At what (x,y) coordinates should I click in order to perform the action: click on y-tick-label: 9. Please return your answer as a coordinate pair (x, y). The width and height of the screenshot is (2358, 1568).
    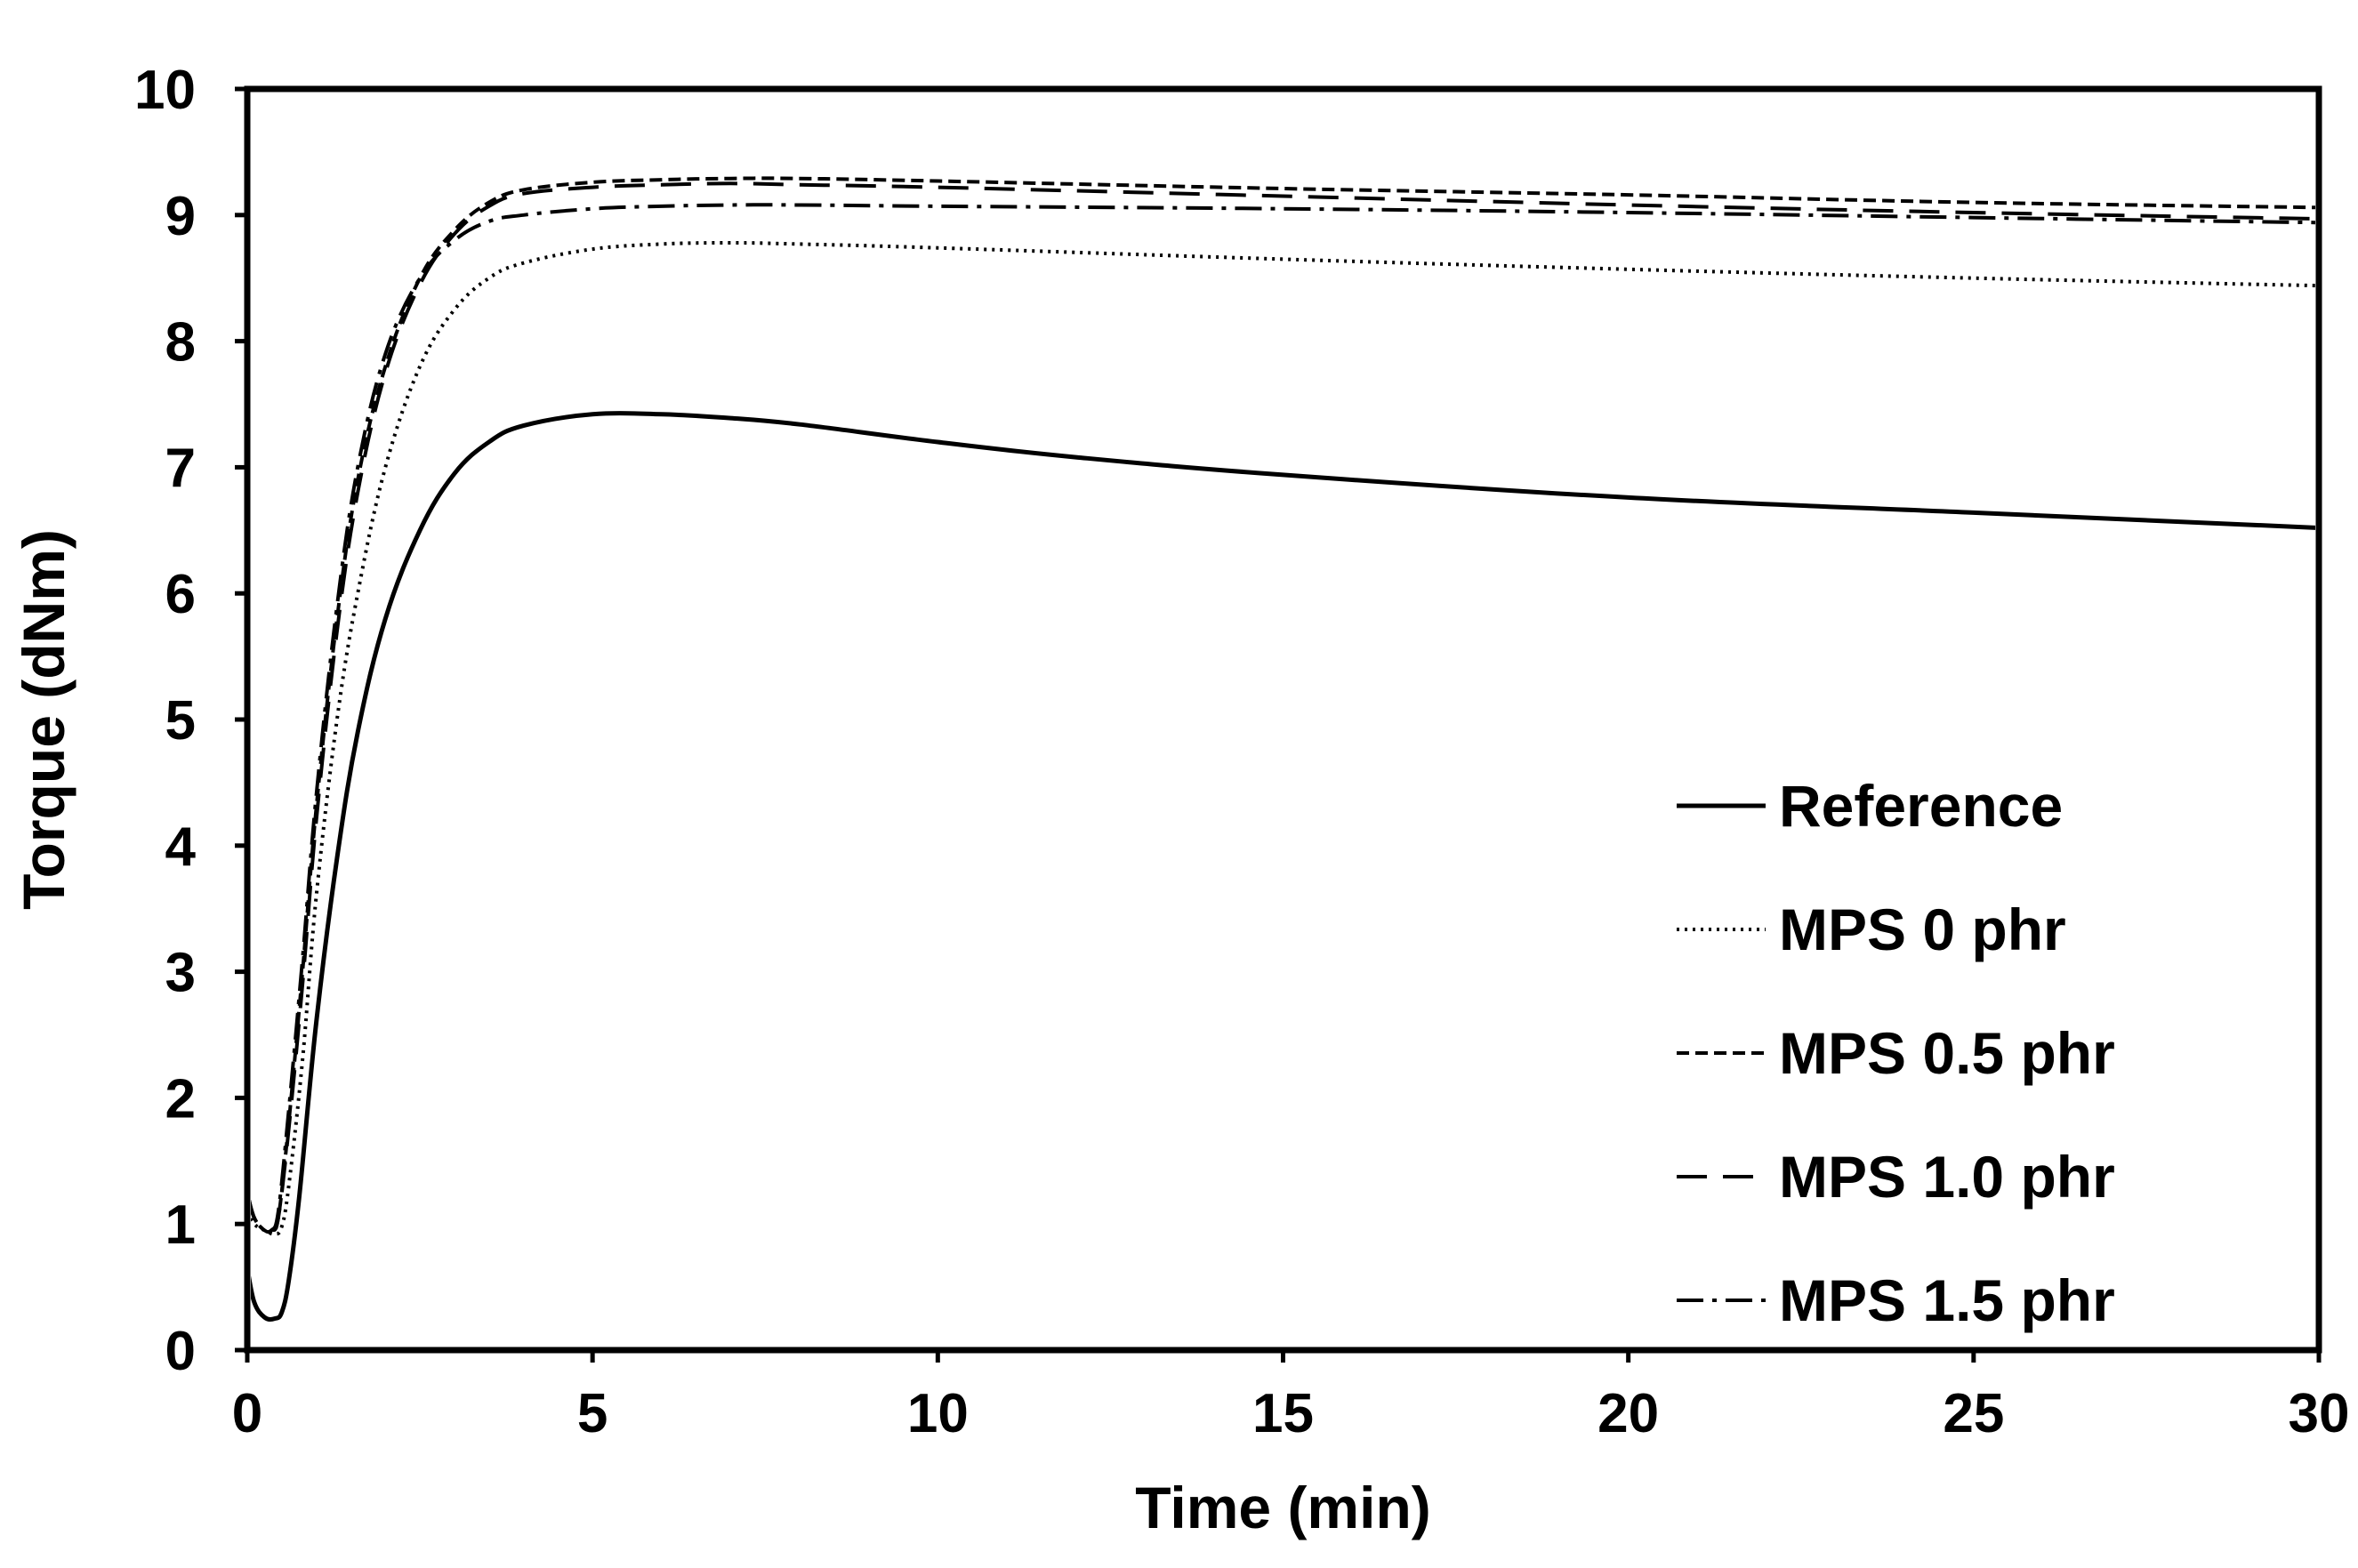
    Looking at the image, I should click on (180, 216).